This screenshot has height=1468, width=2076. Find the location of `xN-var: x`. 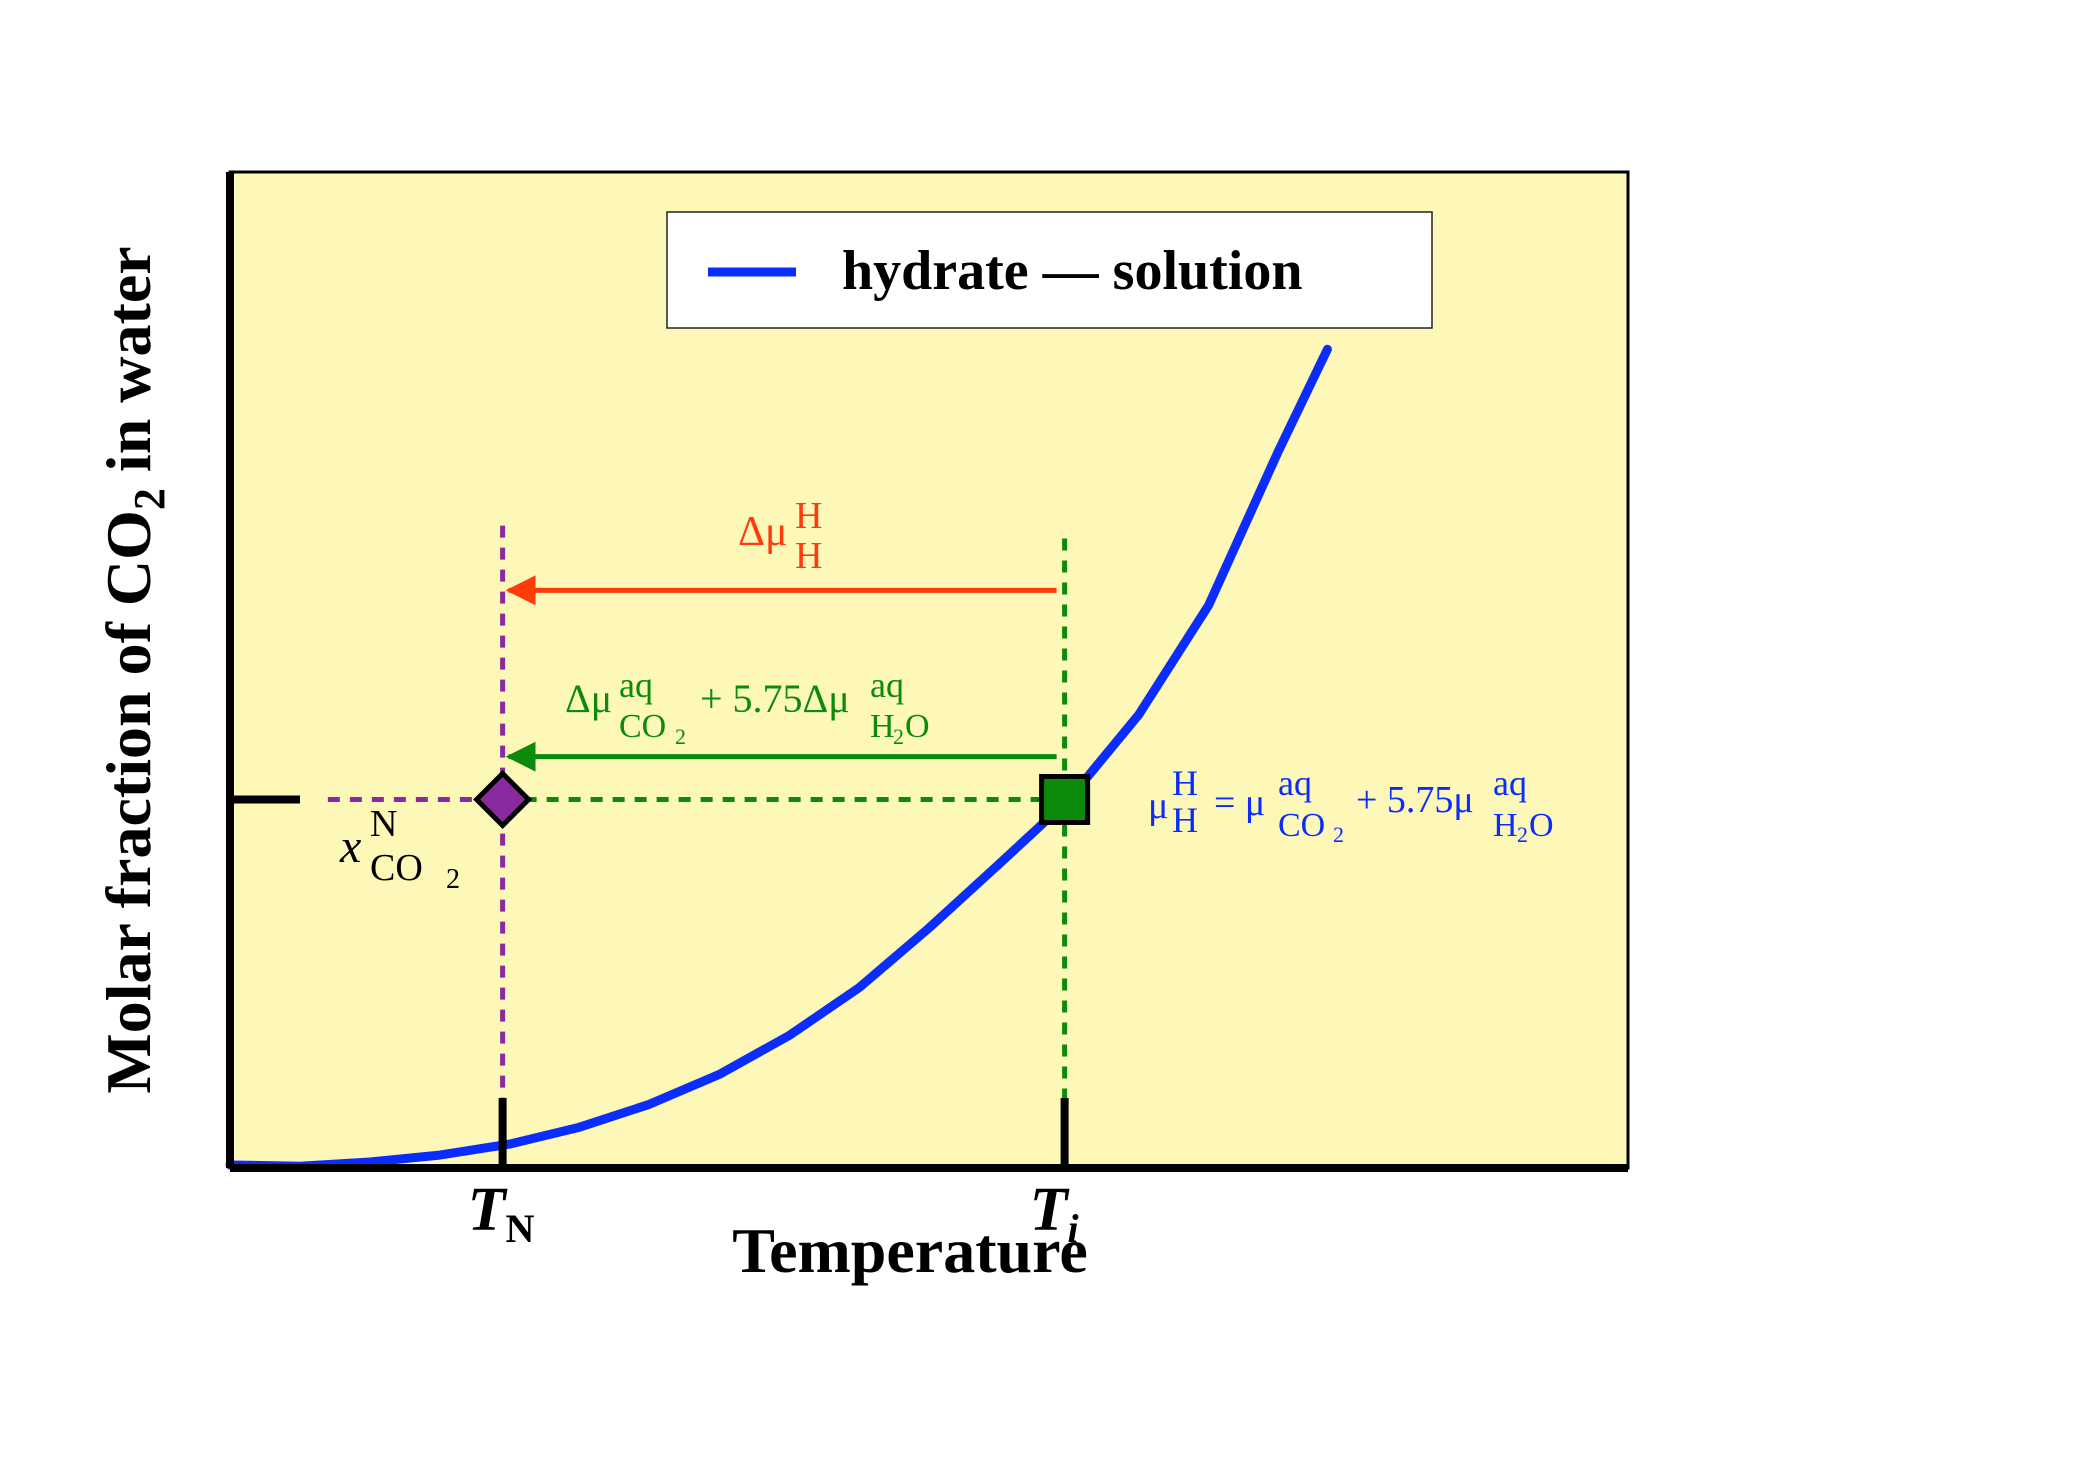

xN-var: x is located at coordinates (350, 846).